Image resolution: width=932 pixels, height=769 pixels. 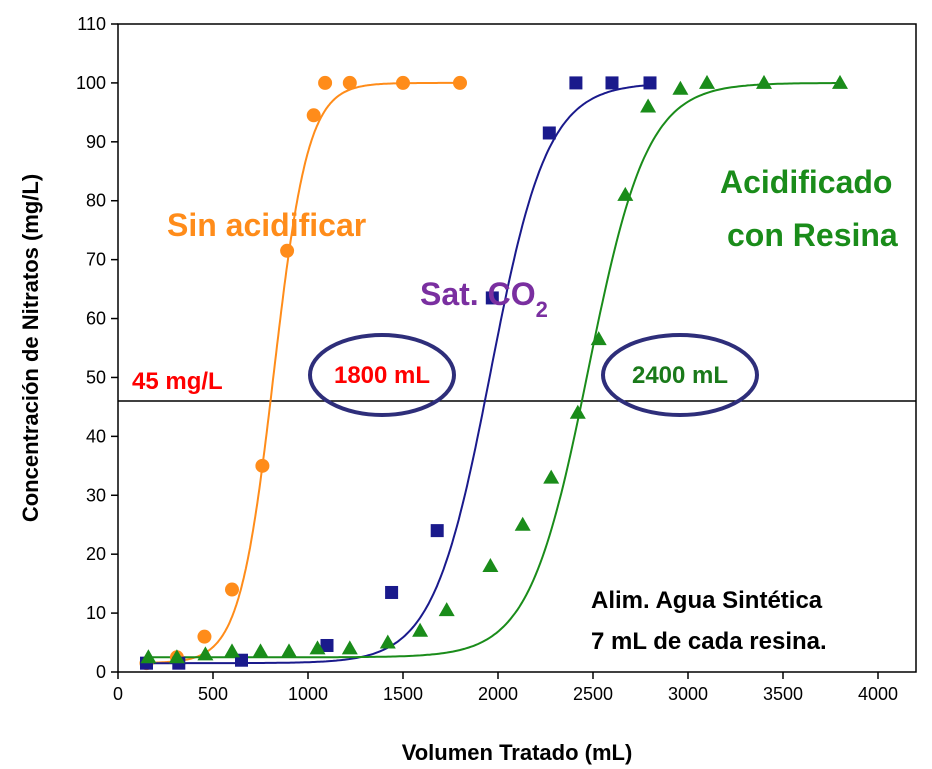 I want to click on label-sat-co2-sub: 2, so click(x=542, y=309).